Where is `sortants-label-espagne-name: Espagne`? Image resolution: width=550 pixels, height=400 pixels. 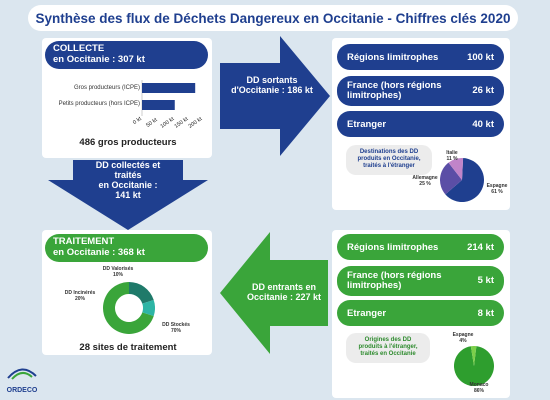 sortants-label-espagne-name: Espagne is located at coordinates (497, 186).